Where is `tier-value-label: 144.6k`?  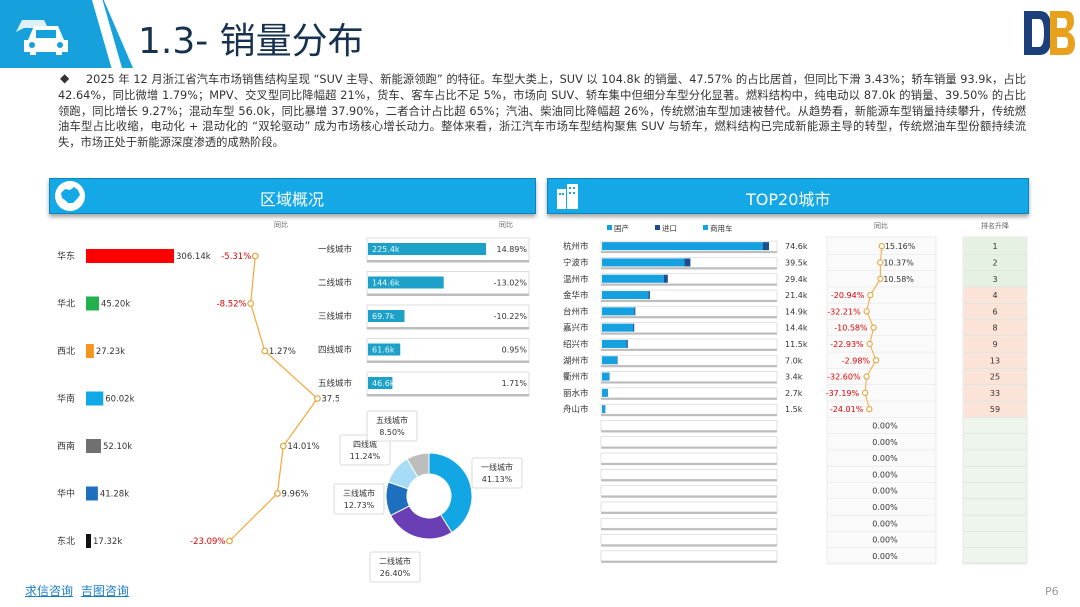
tier-value-label: 144.6k is located at coordinates (386, 283).